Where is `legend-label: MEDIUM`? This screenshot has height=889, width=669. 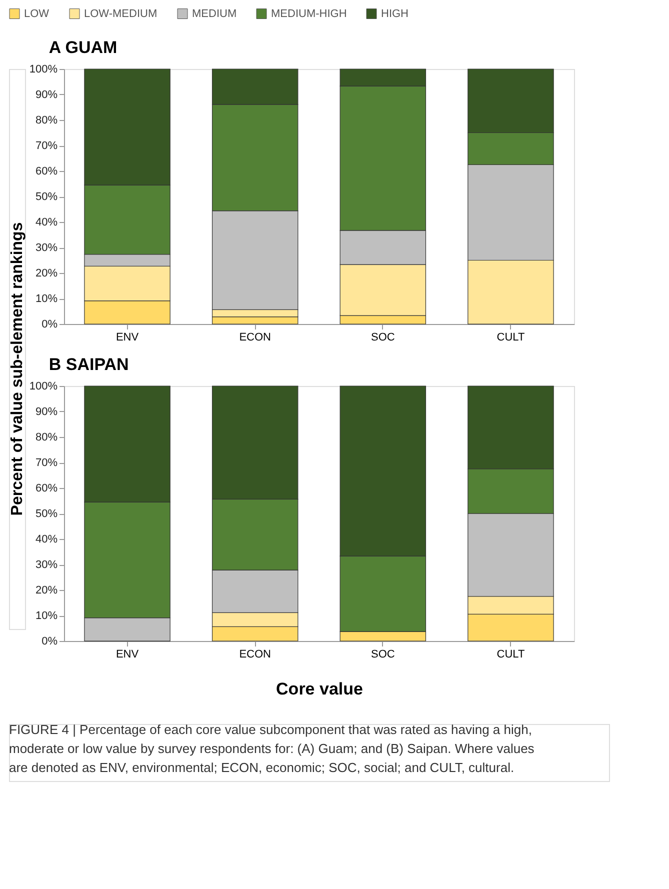
legend-label: MEDIUM is located at coordinates (214, 14).